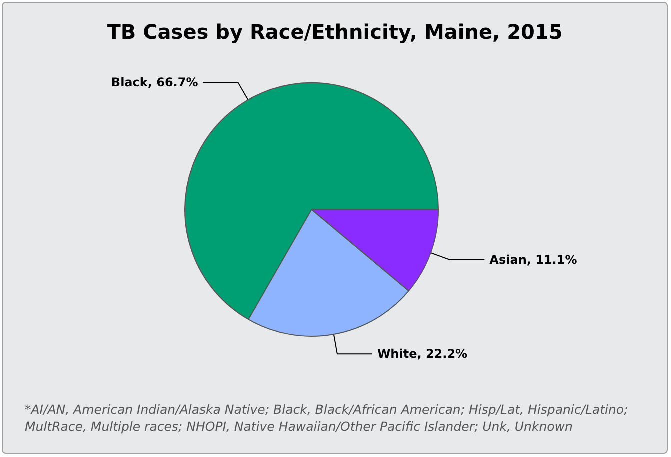 The width and height of the screenshot is (671, 457). I want to click on slice-label: White, 22.2%, so click(422, 354).